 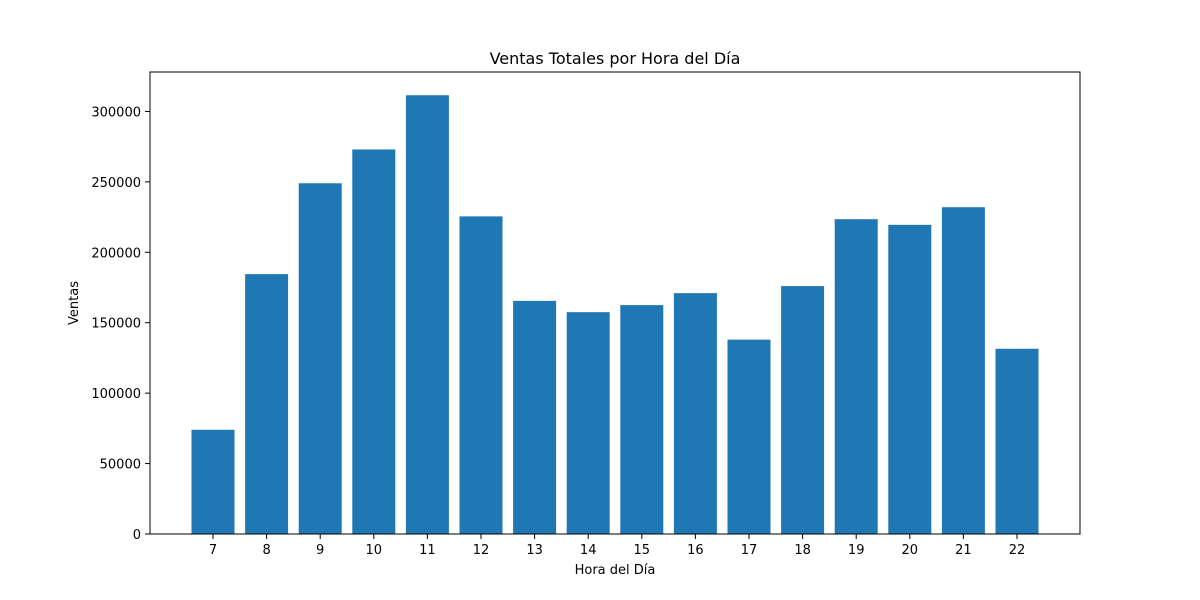 What do you see at coordinates (695, 550) in the screenshot?
I see `x-tick-label: 16` at bounding box center [695, 550].